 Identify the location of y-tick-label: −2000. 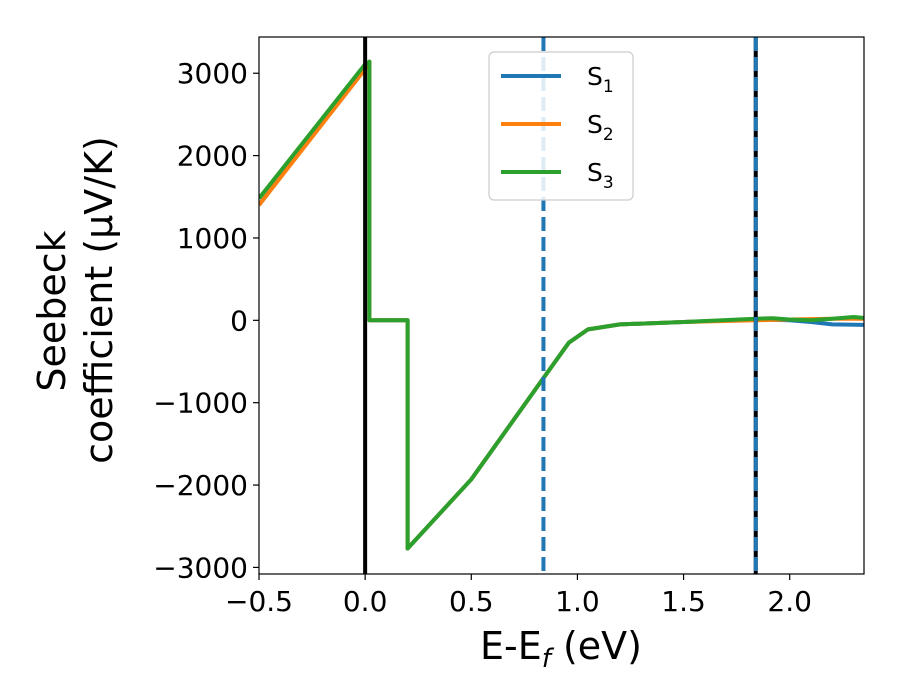
(200, 485).